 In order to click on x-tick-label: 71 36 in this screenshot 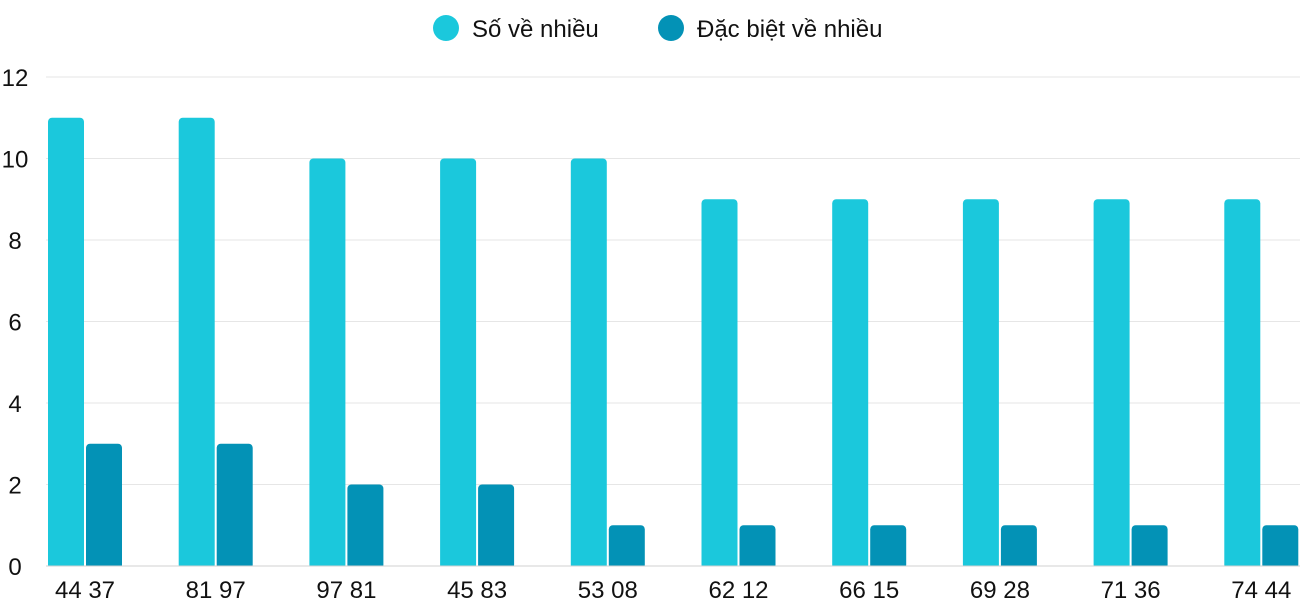, I will do `click(1131, 588)`.